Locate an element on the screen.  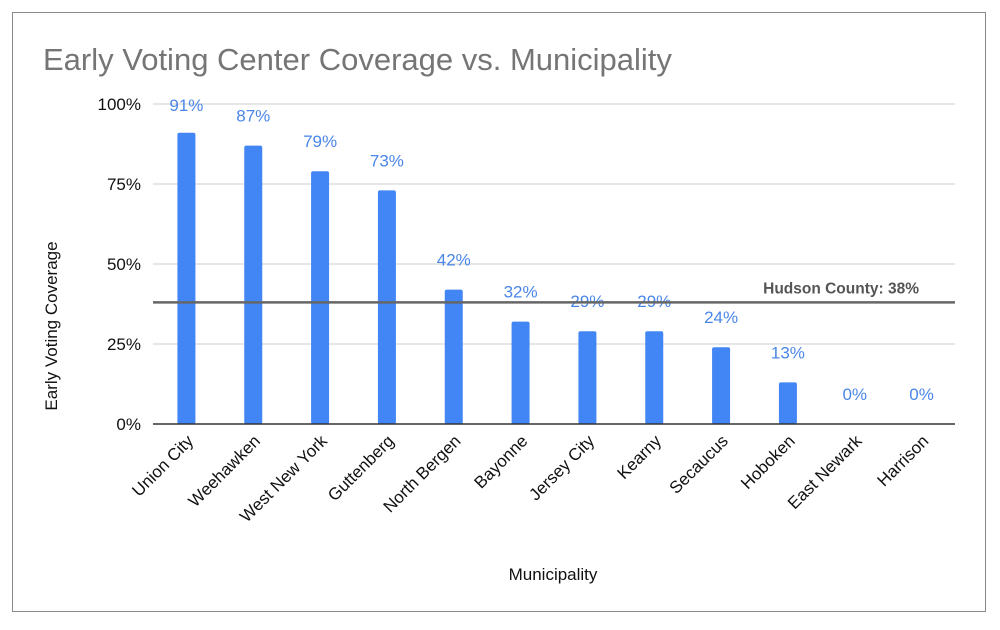
y-tick-label: 0% is located at coordinates (128, 424).